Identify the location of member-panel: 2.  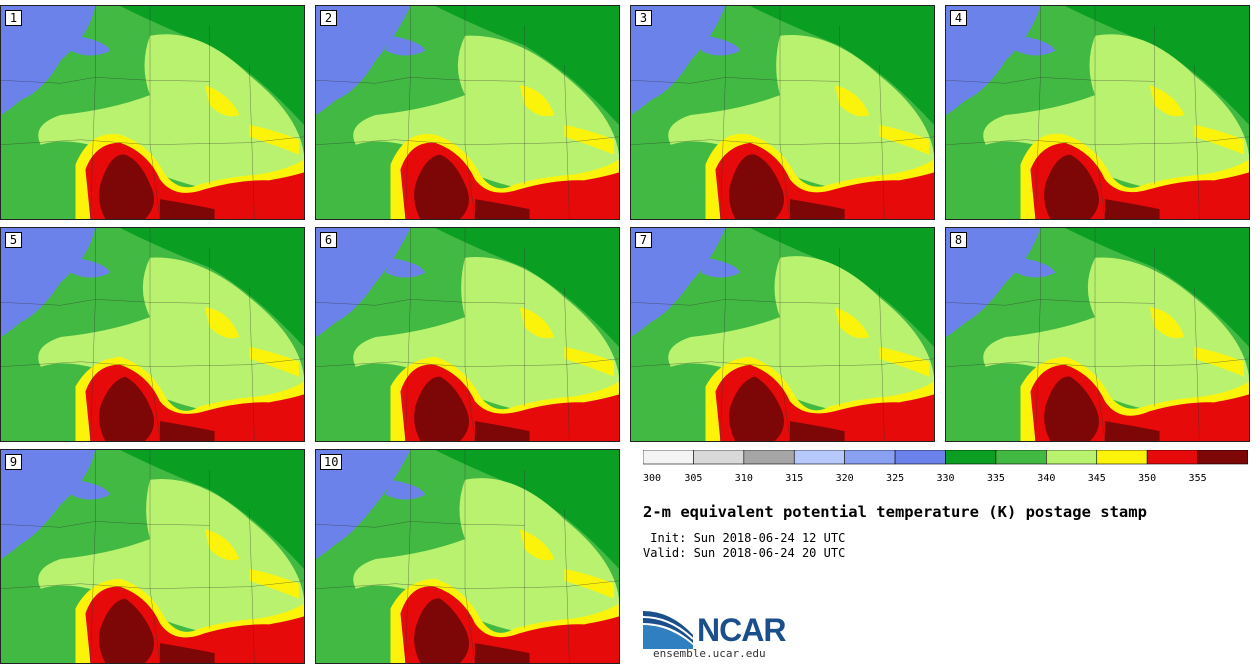
(467, 112).